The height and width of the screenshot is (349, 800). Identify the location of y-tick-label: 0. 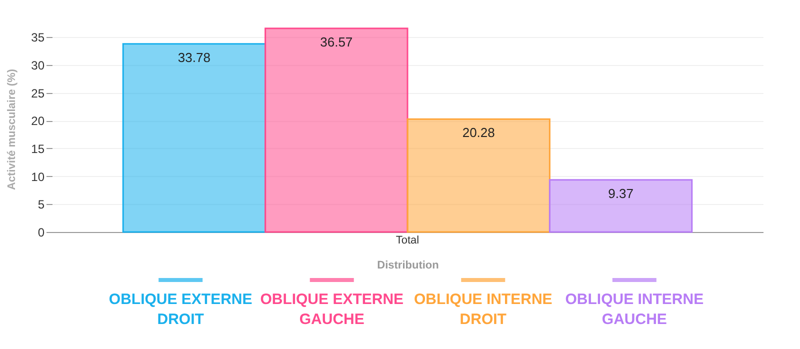
(41, 233).